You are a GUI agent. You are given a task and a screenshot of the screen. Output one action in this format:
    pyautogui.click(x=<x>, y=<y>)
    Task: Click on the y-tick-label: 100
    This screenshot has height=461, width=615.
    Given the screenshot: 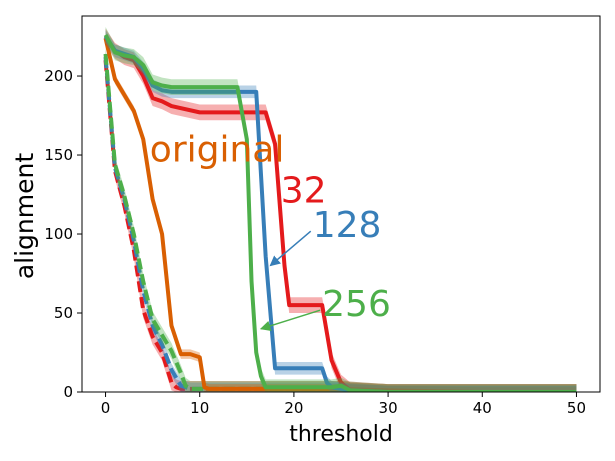 What is the action you would take?
    pyautogui.click(x=58, y=234)
    